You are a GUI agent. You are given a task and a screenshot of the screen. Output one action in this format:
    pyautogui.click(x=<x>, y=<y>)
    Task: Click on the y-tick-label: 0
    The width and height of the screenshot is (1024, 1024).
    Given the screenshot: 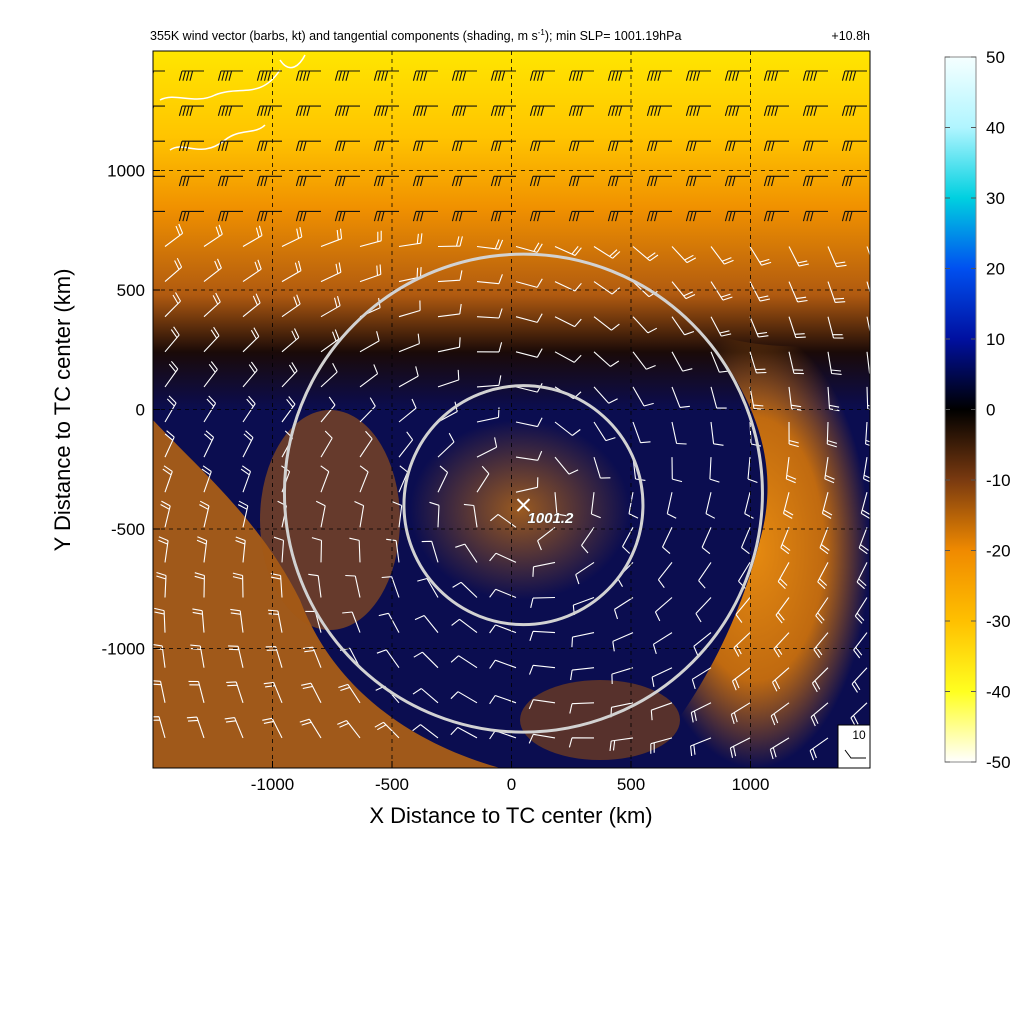 What is the action you would take?
    pyautogui.click(x=140, y=410)
    